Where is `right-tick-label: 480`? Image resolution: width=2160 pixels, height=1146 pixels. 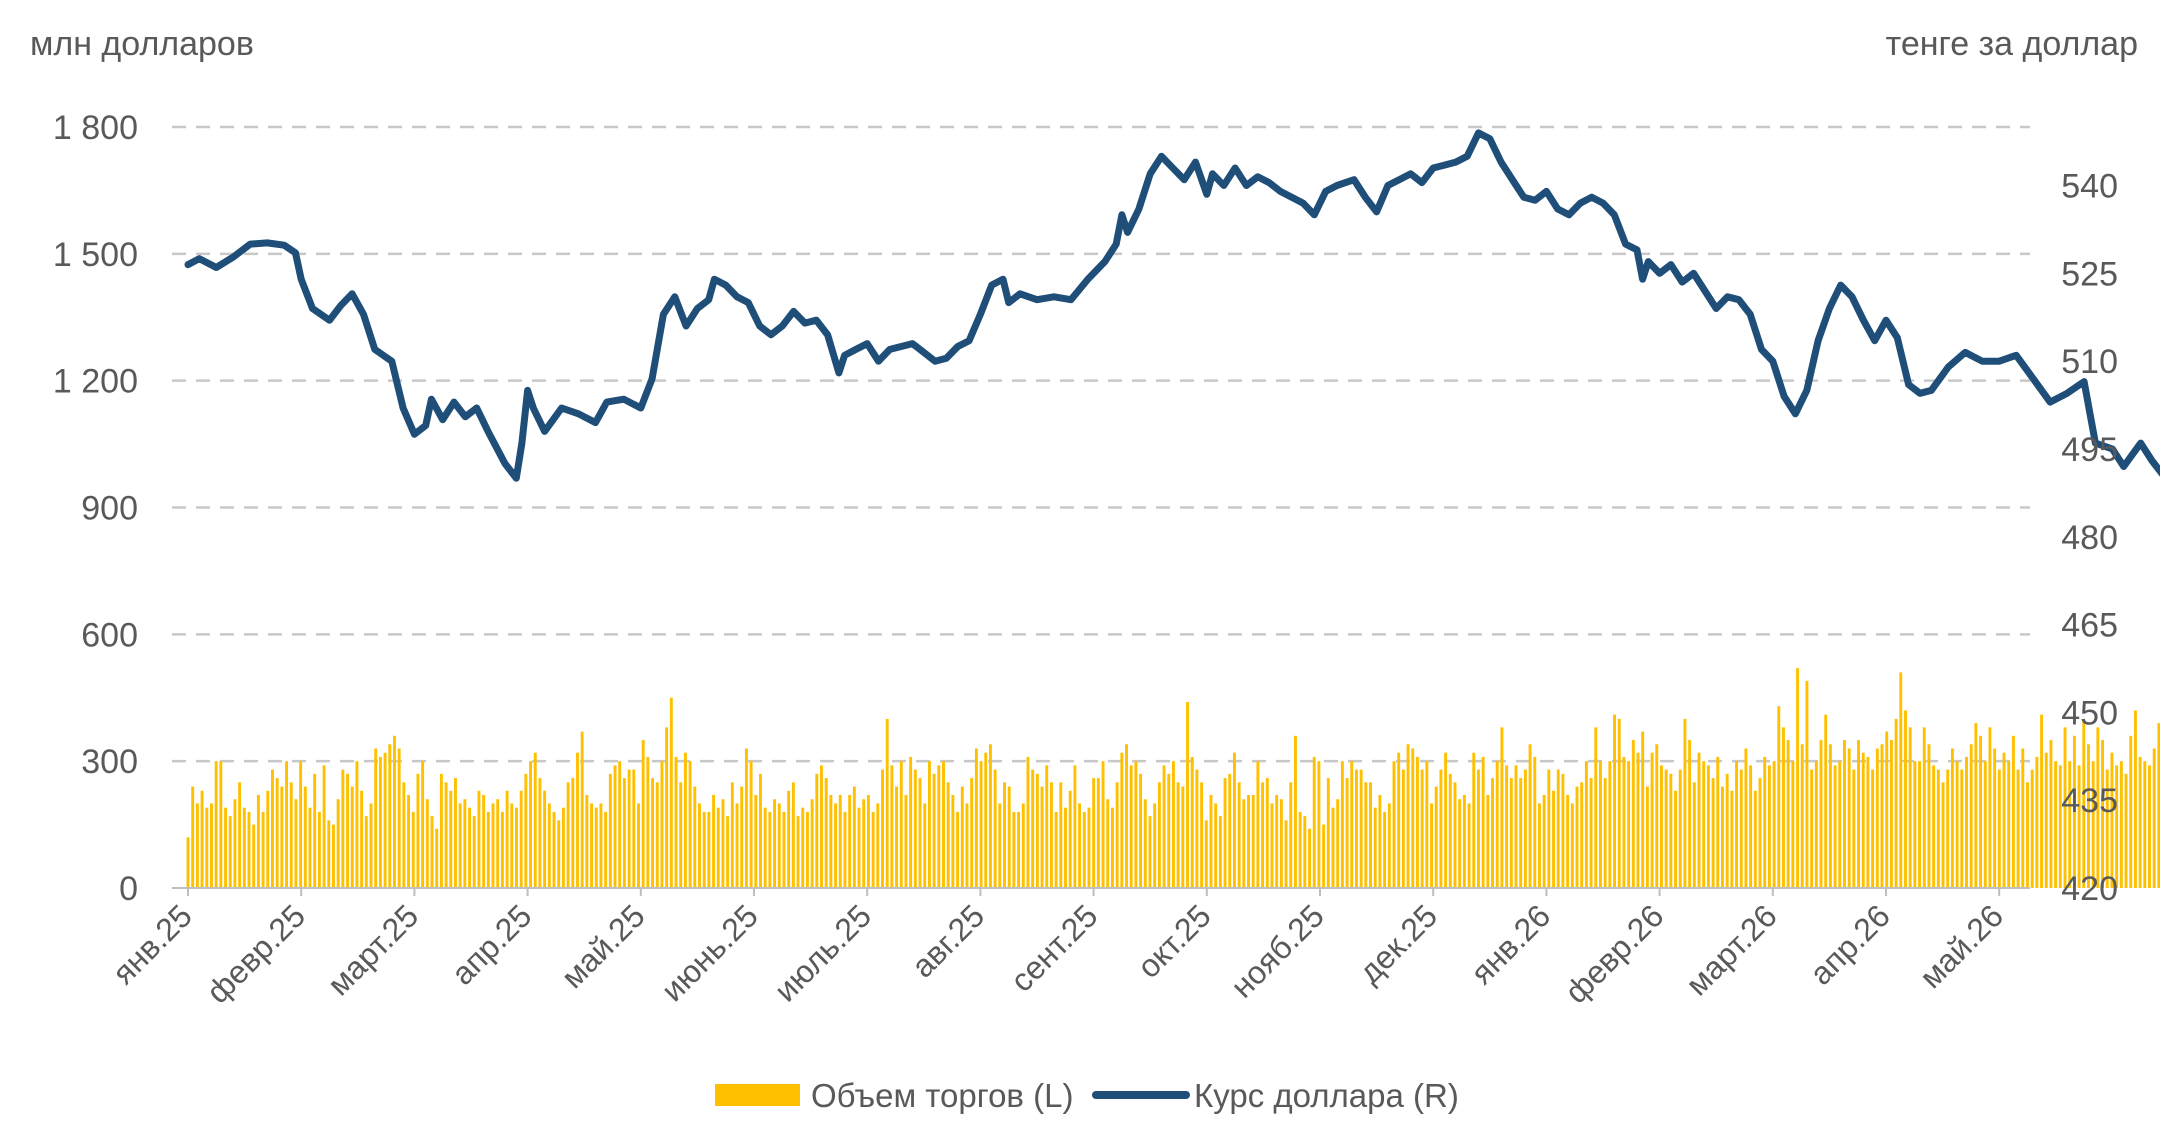 right-tick-label: 480 is located at coordinates (2089, 538).